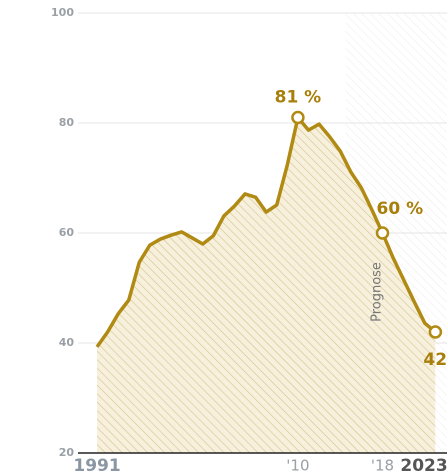 The image size is (447, 476). Describe the element at coordinates (382, 466) in the screenshot. I see `x-tick-label: '18` at that location.